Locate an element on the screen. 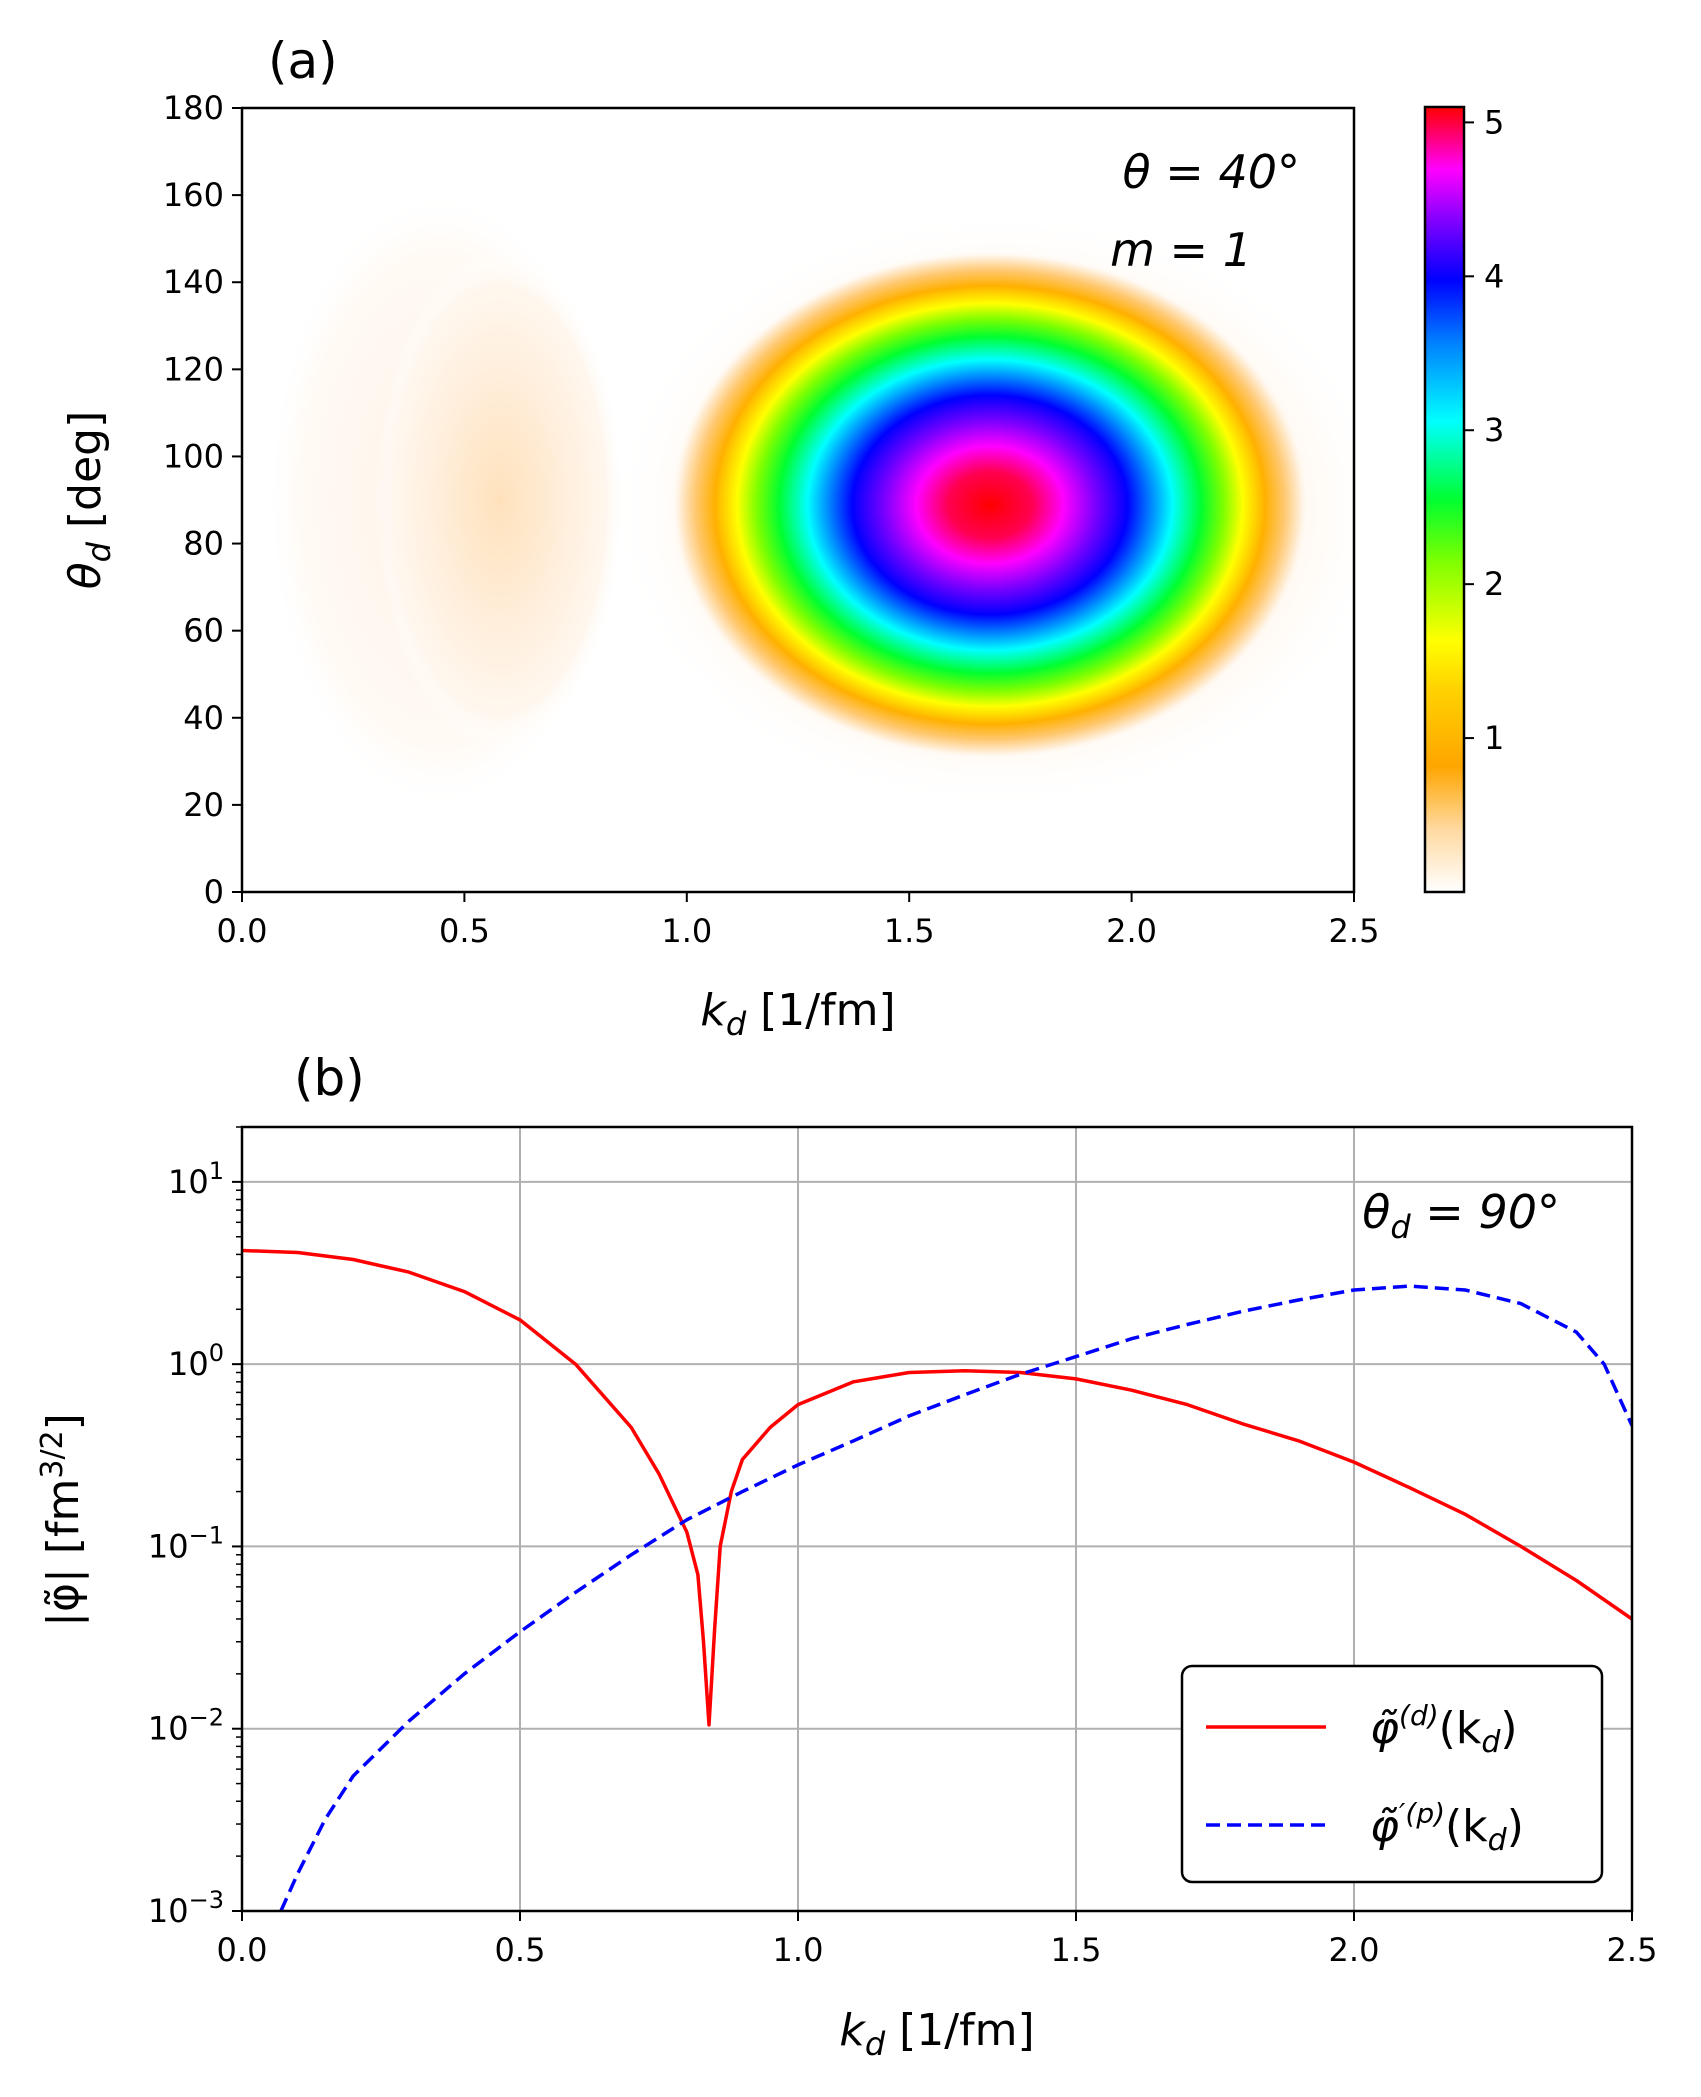 This screenshot has height=2097, width=1701. y-tick-label: 40 is located at coordinates (203, 718).